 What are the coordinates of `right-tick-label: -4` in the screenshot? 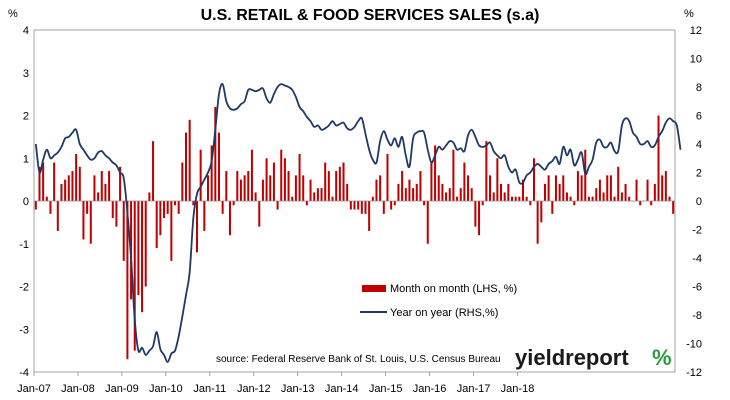 It's located at (697, 259).